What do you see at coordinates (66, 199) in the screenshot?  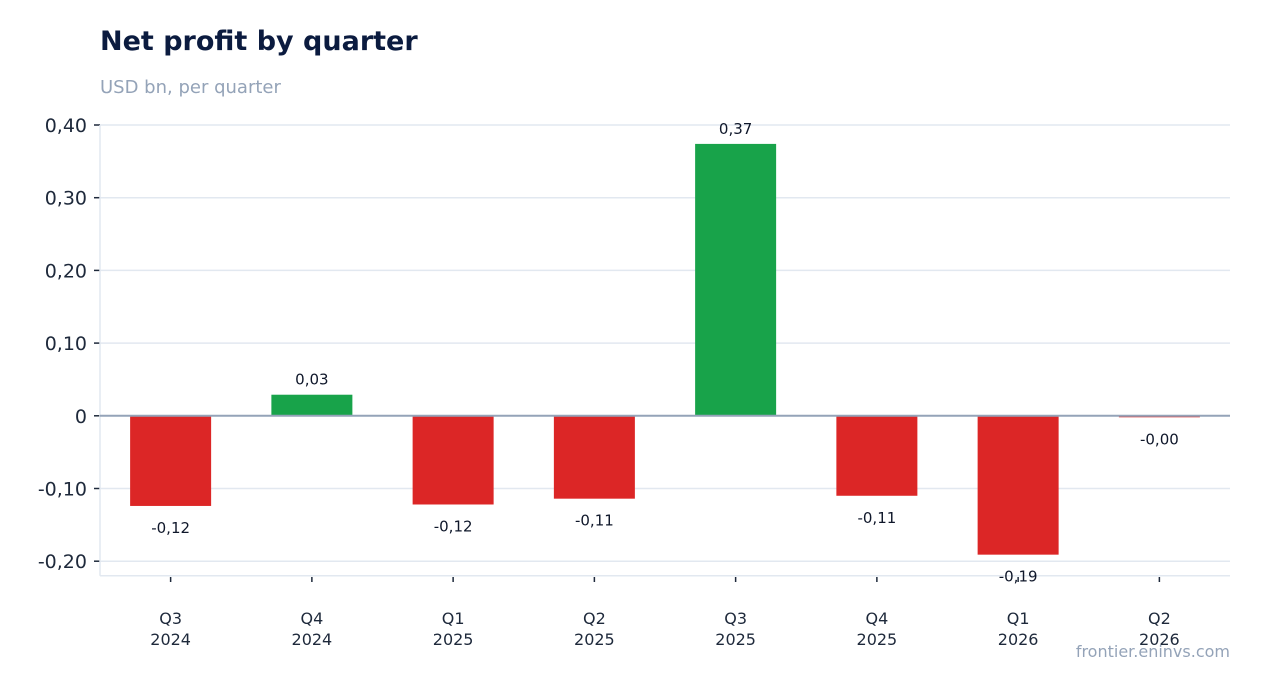 I see `y-tick-label: 0,30` at bounding box center [66, 199].